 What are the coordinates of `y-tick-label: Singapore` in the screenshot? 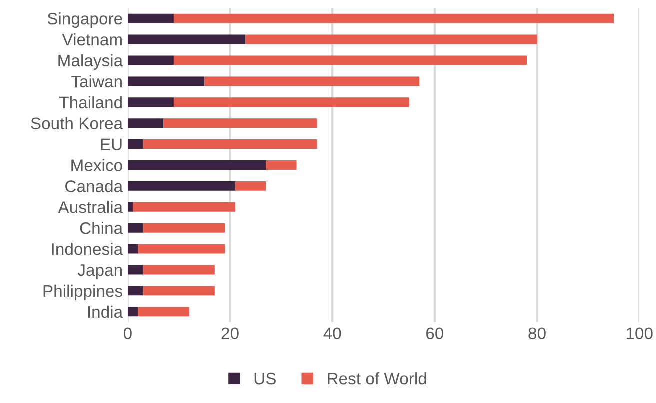 It's located at (85, 20).